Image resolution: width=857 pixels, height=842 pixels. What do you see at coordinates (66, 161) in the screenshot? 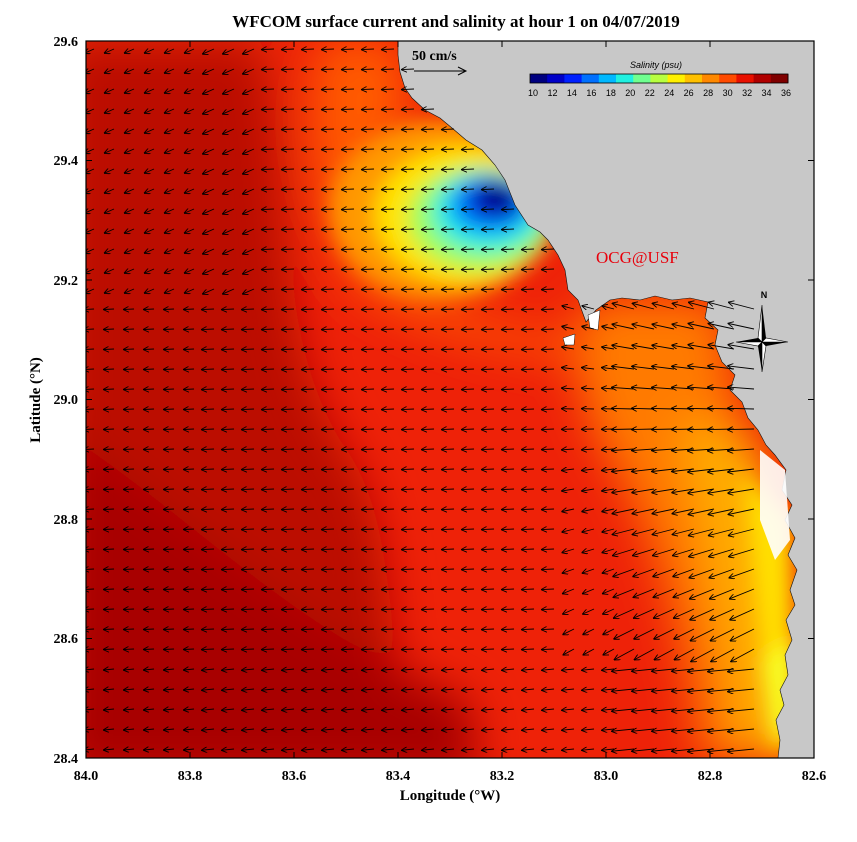
I see `y-tick-label: 29.4` at bounding box center [66, 161].